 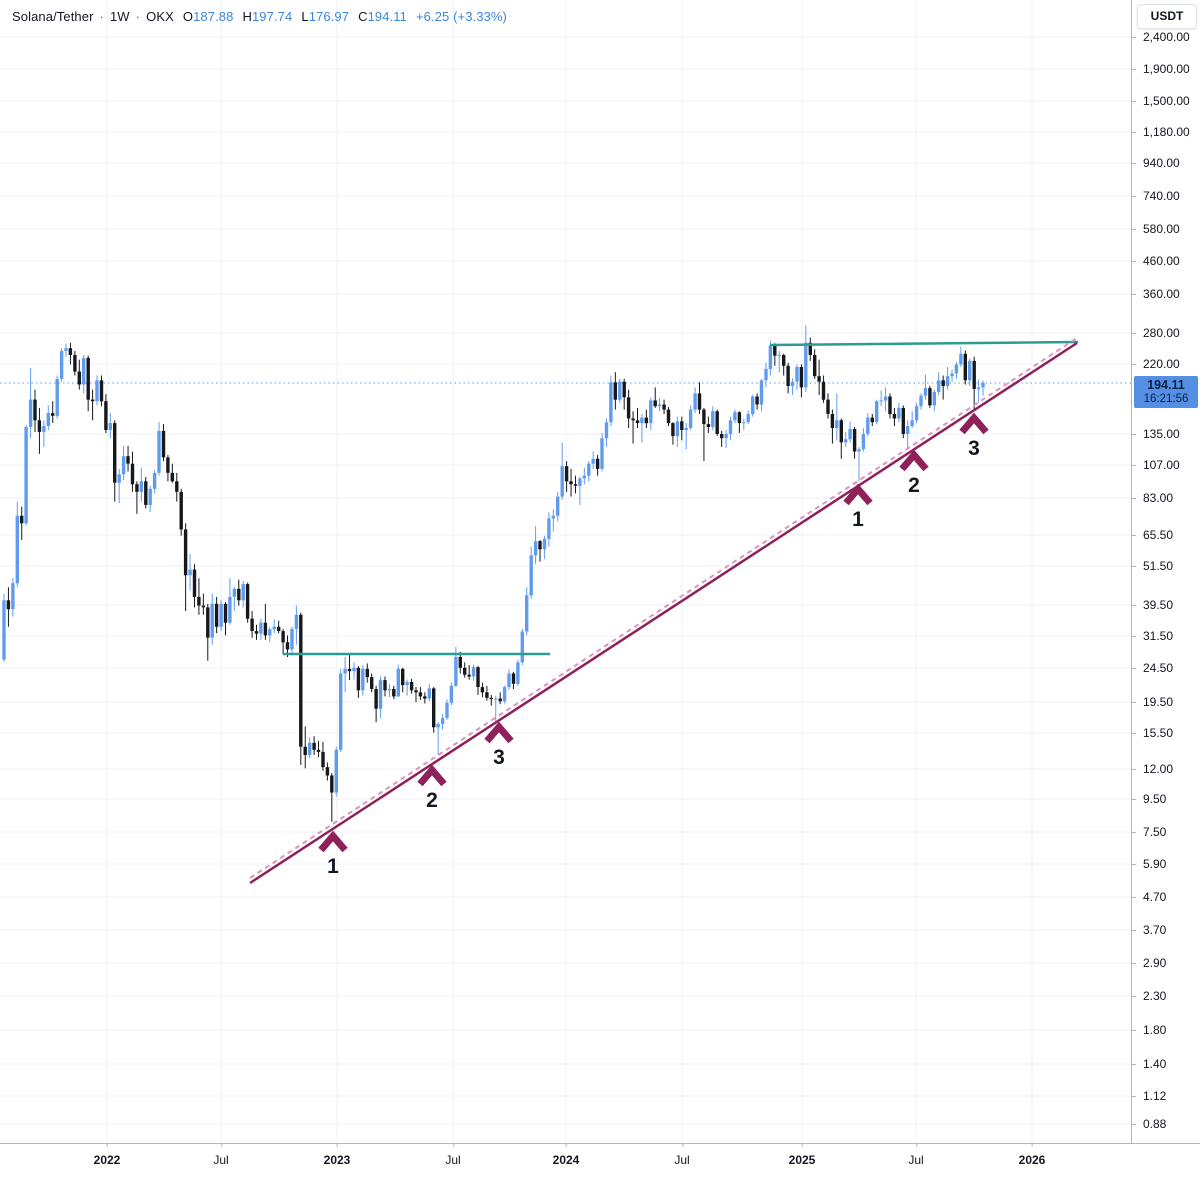 I want to click on interval-label: 1W, so click(x=119, y=16).